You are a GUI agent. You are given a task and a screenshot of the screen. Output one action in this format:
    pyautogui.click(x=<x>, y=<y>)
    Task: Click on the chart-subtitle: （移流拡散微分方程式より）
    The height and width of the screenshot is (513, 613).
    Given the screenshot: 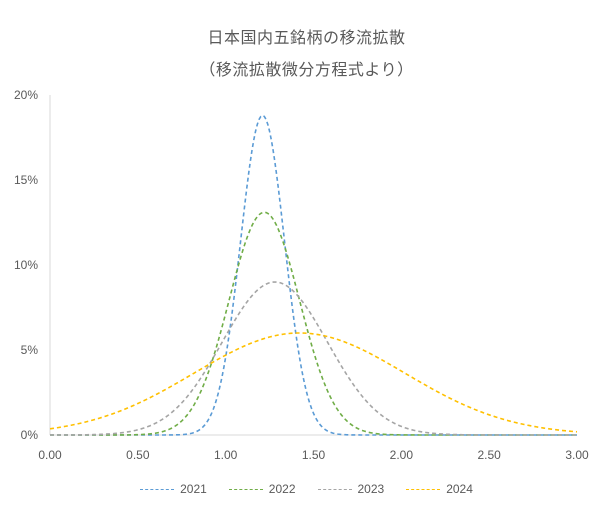 What is the action you would take?
    pyautogui.click(x=306, y=69)
    